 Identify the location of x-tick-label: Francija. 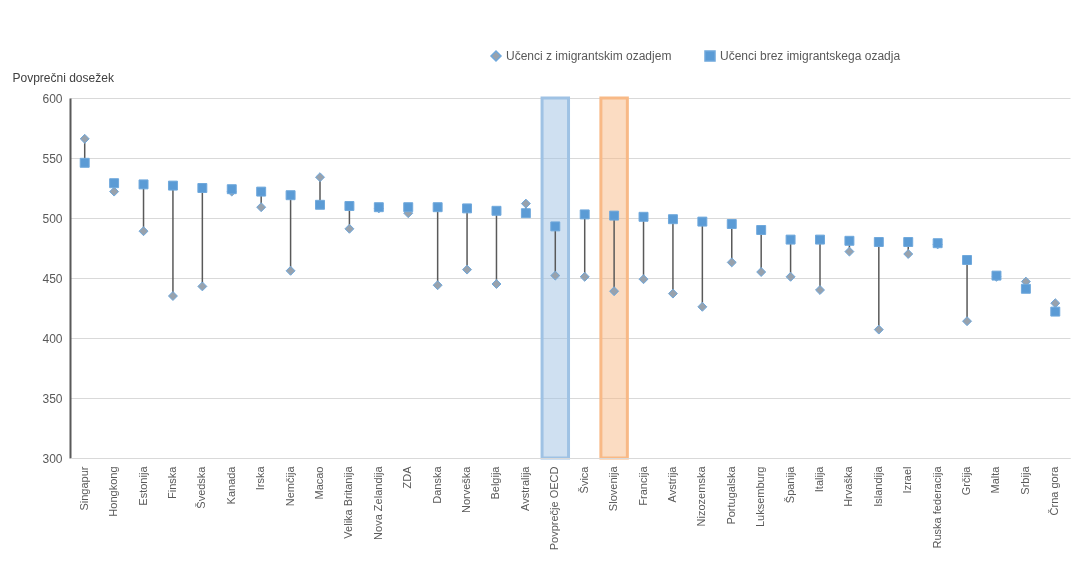
(642, 485).